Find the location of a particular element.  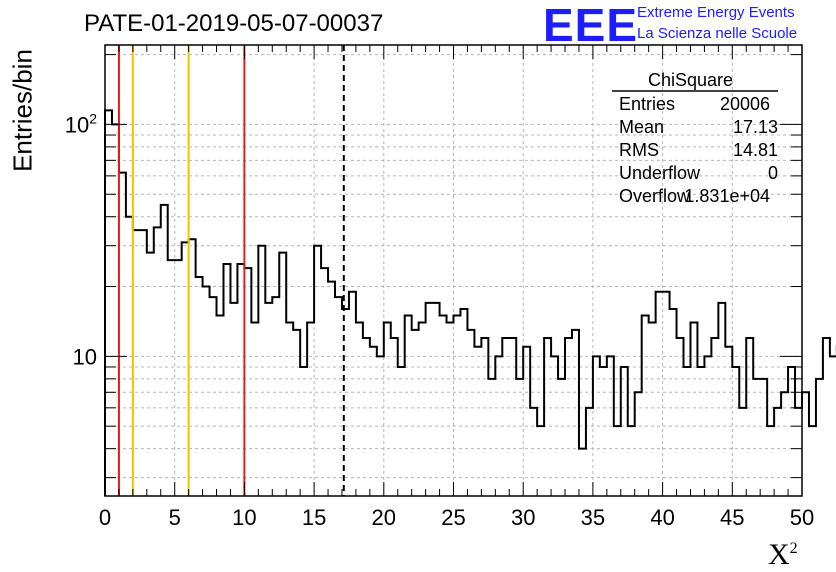

x-tick-label: 50 is located at coordinates (802, 517).